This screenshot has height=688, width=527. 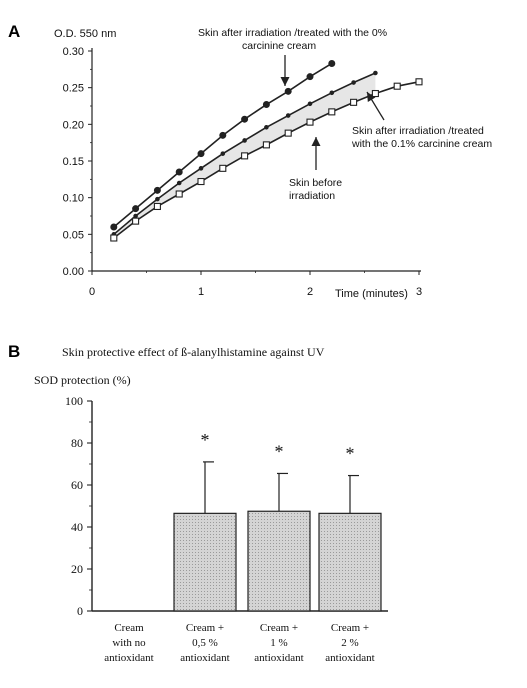 I want to click on panel-a-x-axis-label: Time (minutes), so click(x=371, y=294).